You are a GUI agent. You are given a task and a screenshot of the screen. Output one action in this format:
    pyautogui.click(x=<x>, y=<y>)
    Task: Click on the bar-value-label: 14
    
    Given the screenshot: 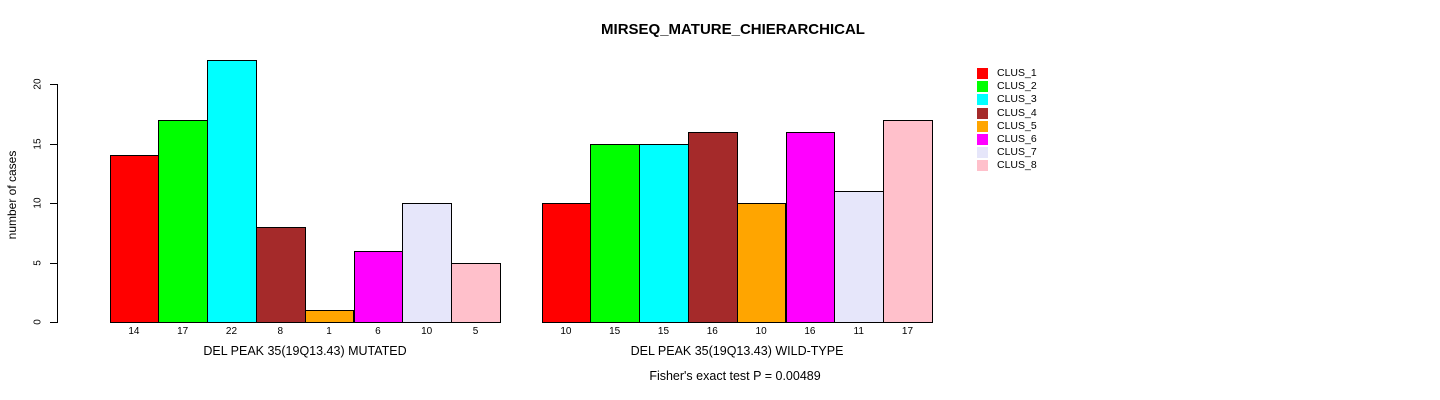 What is the action you would take?
    pyautogui.click(x=134, y=331)
    